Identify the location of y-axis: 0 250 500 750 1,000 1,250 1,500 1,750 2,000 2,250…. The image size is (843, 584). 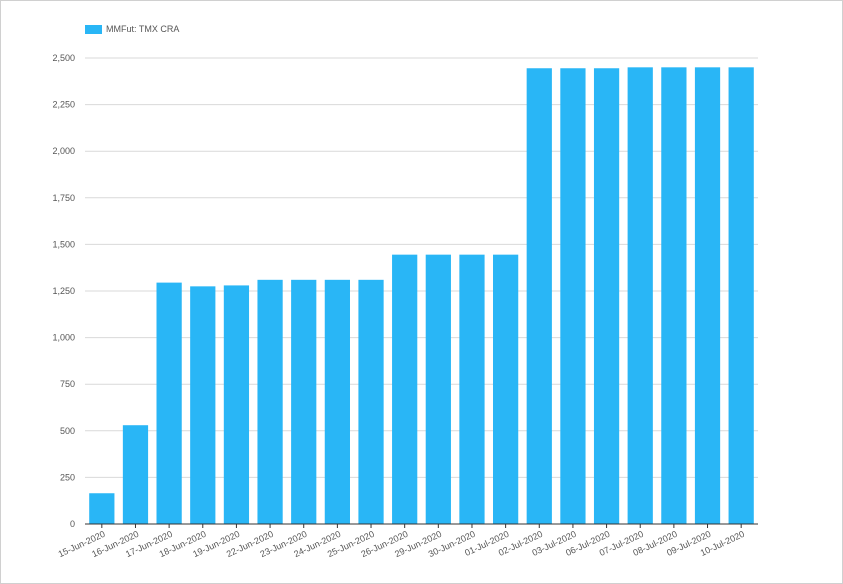
(63, 291).